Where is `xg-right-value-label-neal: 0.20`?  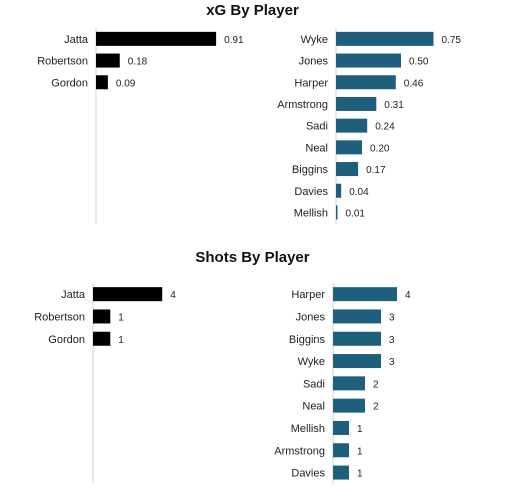 xg-right-value-label-neal: 0.20 is located at coordinates (380, 148).